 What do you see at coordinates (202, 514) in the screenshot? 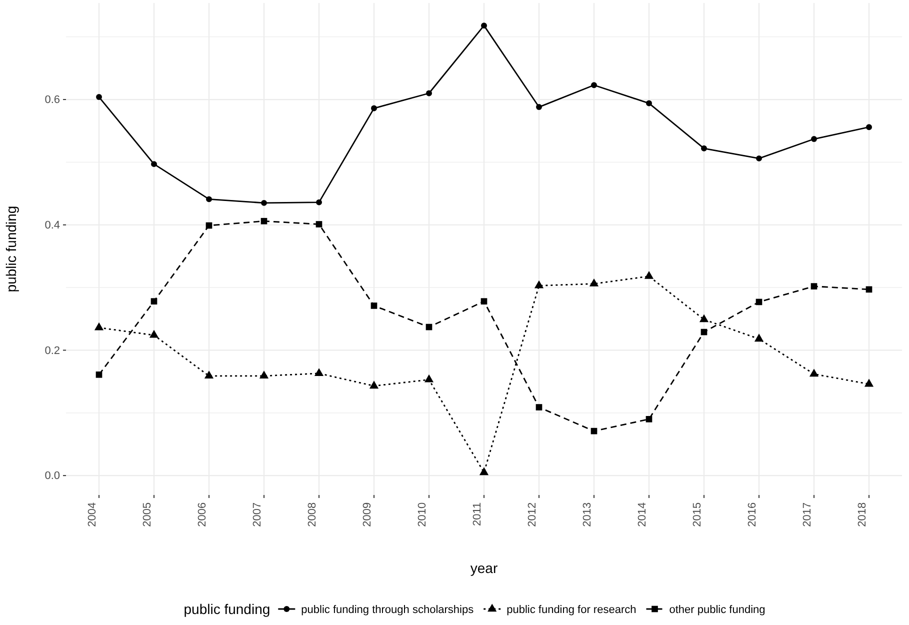
I see `x-tick-label: 2006` at bounding box center [202, 514].